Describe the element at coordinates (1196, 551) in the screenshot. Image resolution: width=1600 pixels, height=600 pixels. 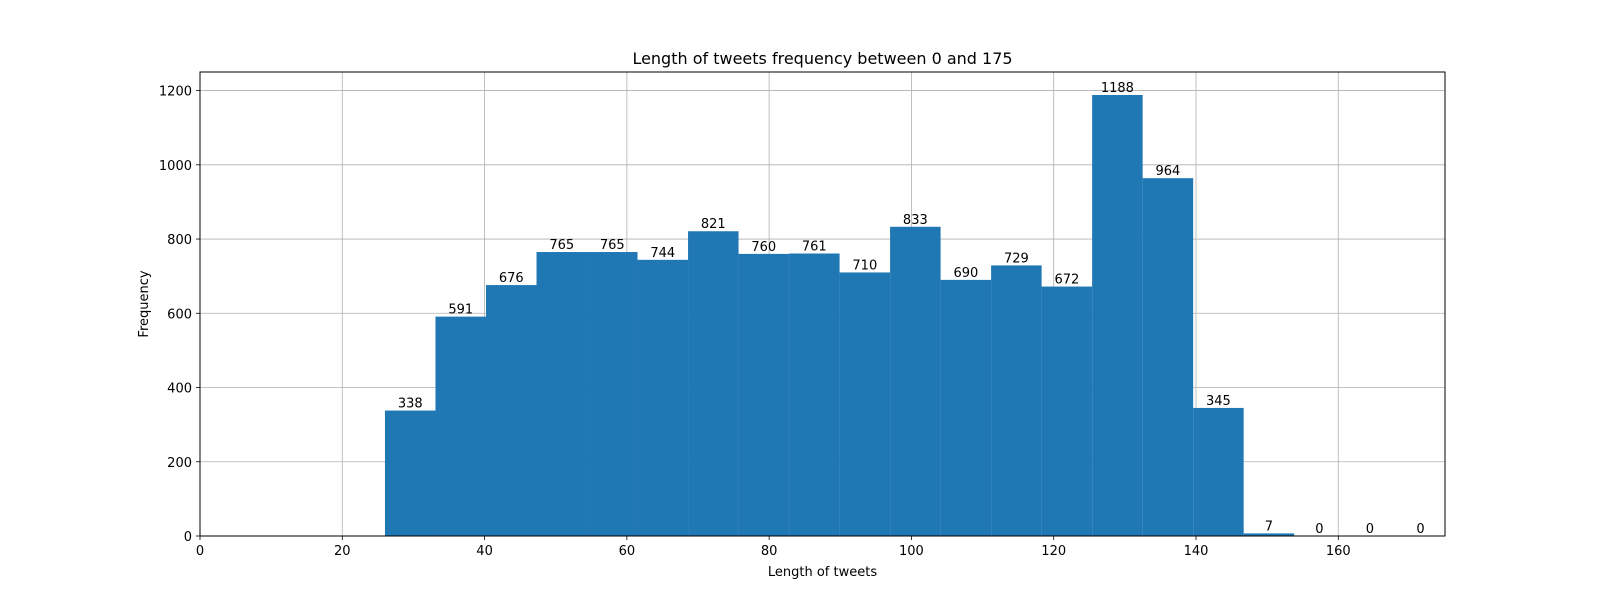
I see `x-tick-label: 140` at that location.